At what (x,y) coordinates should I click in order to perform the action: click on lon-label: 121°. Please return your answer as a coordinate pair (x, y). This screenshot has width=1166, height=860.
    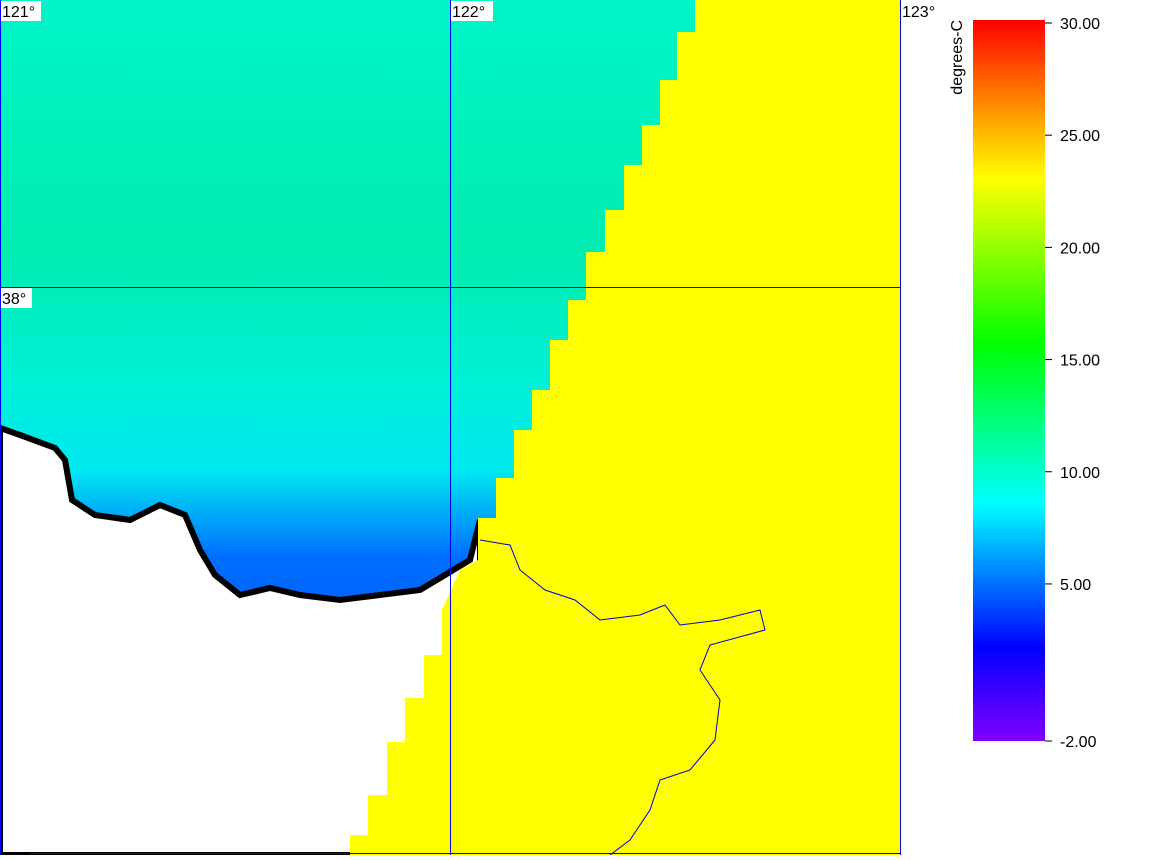
    Looking at the image, I should click on (18, 12).